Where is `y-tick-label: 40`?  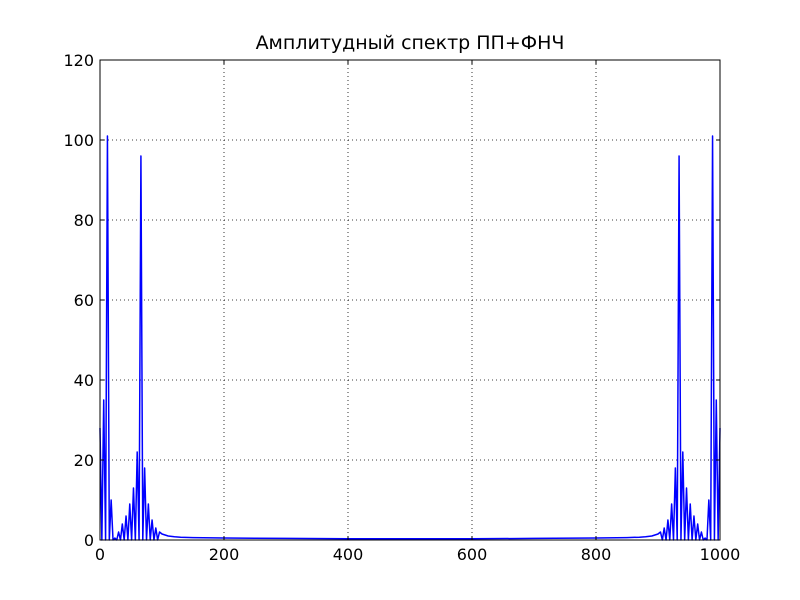
y-tick-label: 40 is located at coordinates (84, 380).